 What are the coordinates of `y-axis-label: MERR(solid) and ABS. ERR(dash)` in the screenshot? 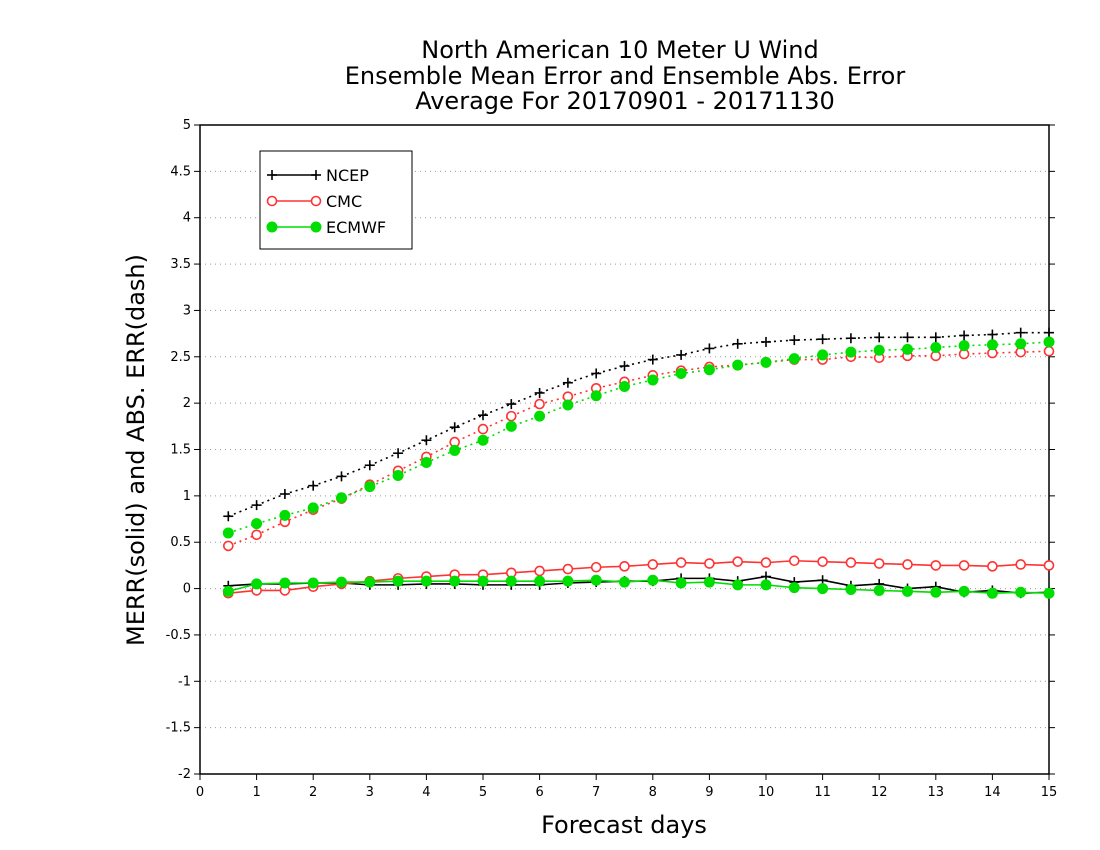 It's located at (136, 450).